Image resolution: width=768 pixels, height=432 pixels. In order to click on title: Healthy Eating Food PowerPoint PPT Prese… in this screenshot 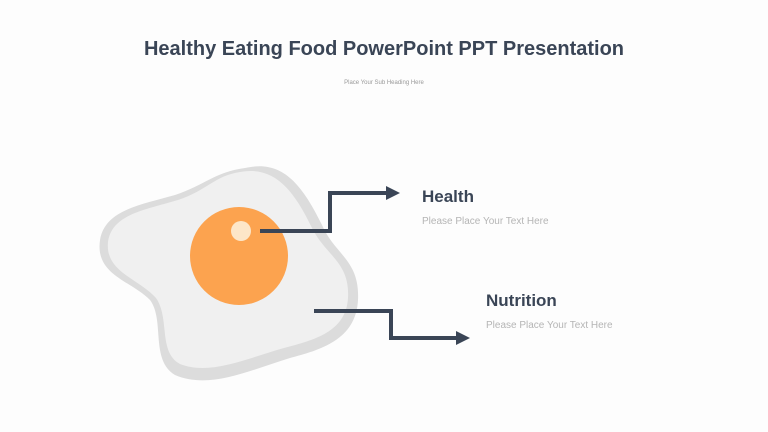, I will do `click(384, 49)`.